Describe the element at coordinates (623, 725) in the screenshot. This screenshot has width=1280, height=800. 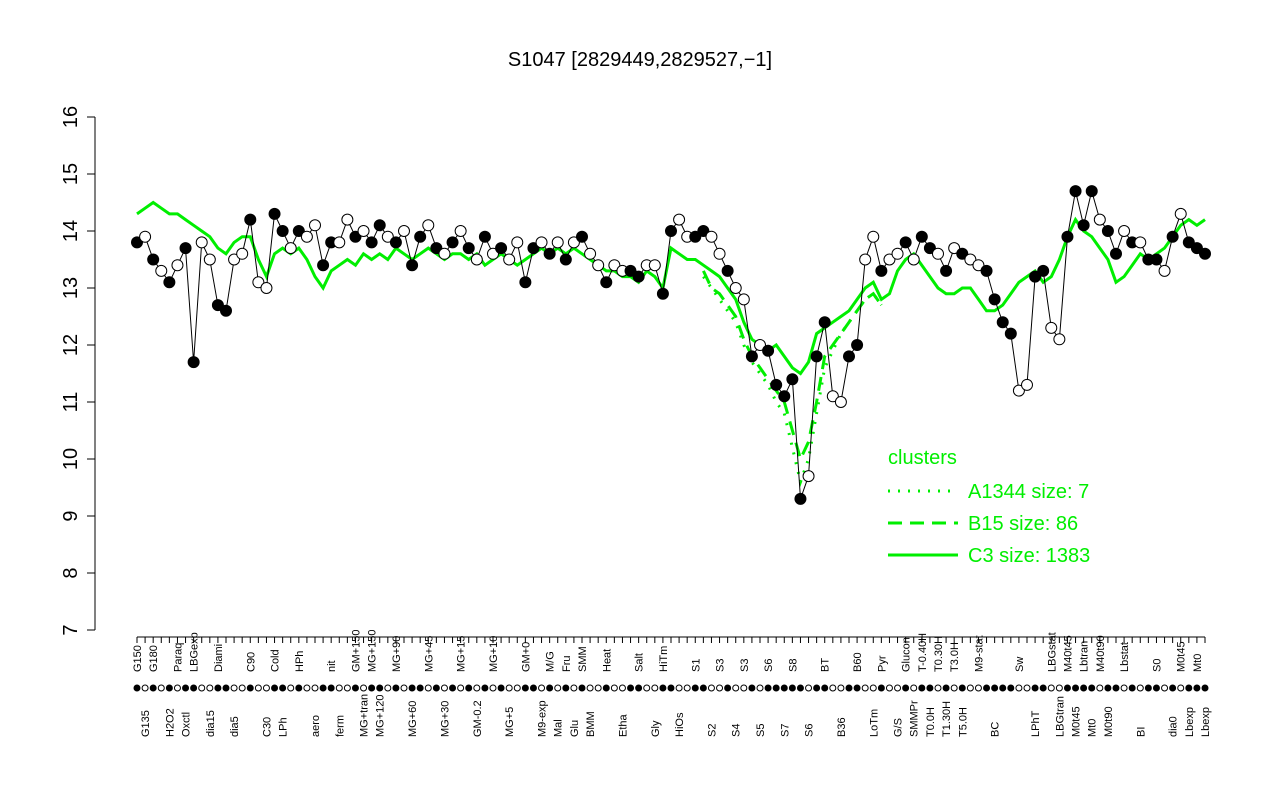
I see `x-tick-label: Etha` at that location.